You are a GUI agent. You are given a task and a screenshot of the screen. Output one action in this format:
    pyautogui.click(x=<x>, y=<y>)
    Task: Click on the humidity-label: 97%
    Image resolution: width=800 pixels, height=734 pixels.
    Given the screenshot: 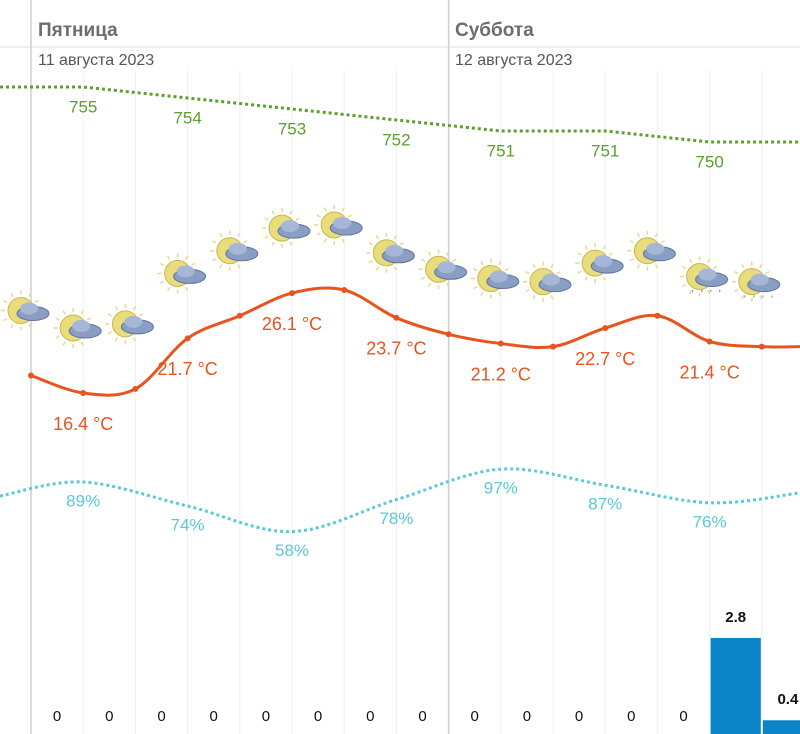 What is the action you would take?
    pyautogui.click(x=501, y=488)
    